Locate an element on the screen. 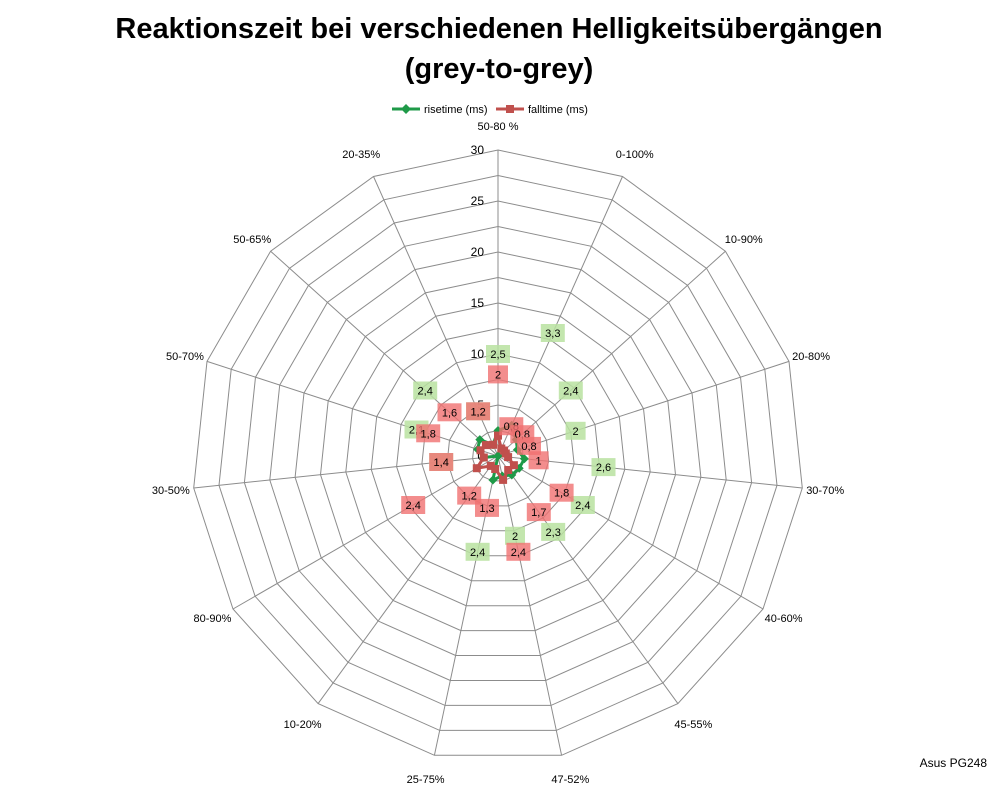  tick-label: 25 is located at coordinates (478, 201).